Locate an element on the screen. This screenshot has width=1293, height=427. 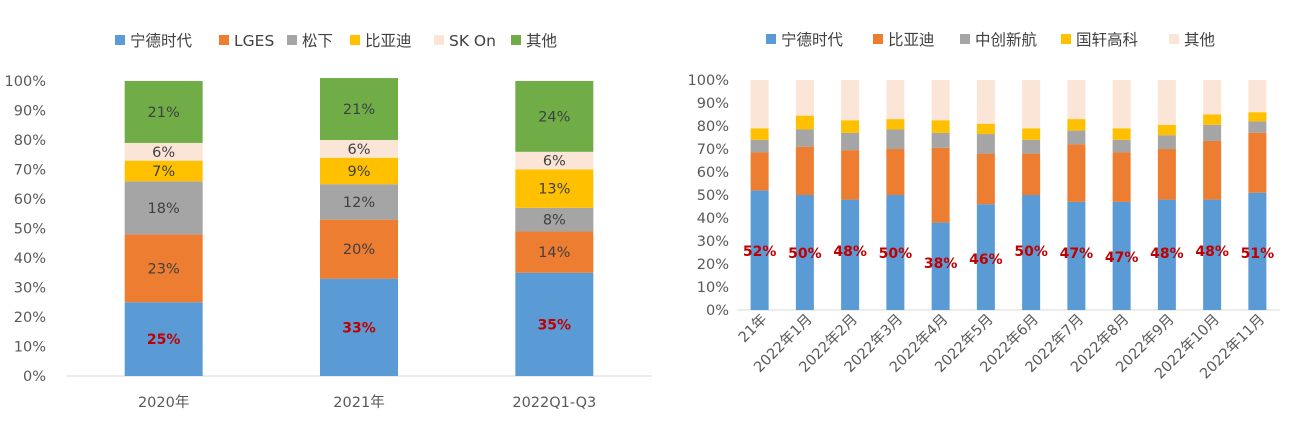
y-tick-label: 20% is located at coordinates (30, 318).